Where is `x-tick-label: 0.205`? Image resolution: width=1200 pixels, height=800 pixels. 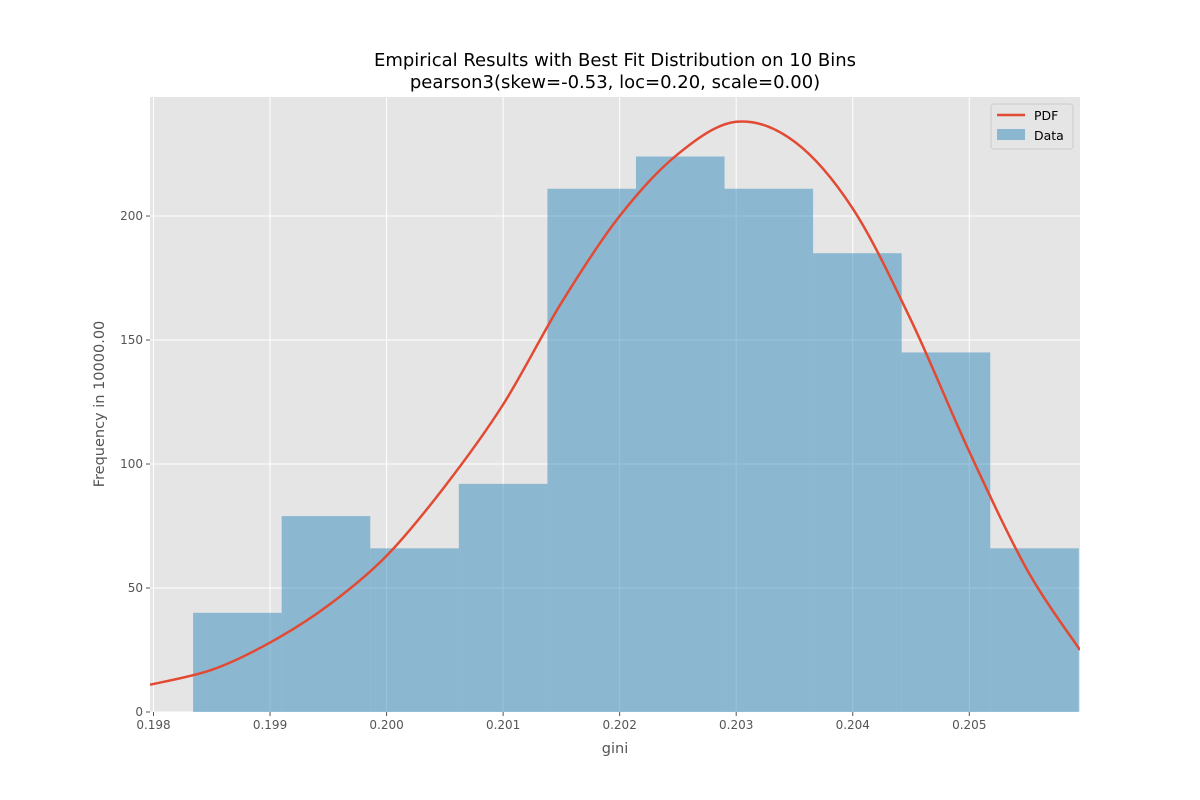
x-tick-label: 0.205 is located at coordinates (969, 725).